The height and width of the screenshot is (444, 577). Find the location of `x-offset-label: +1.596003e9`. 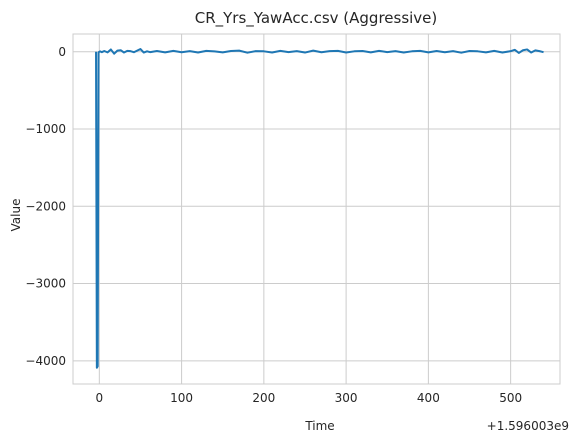

x-offset-label: +1.596003e9 is located at coordinates (528, 426).